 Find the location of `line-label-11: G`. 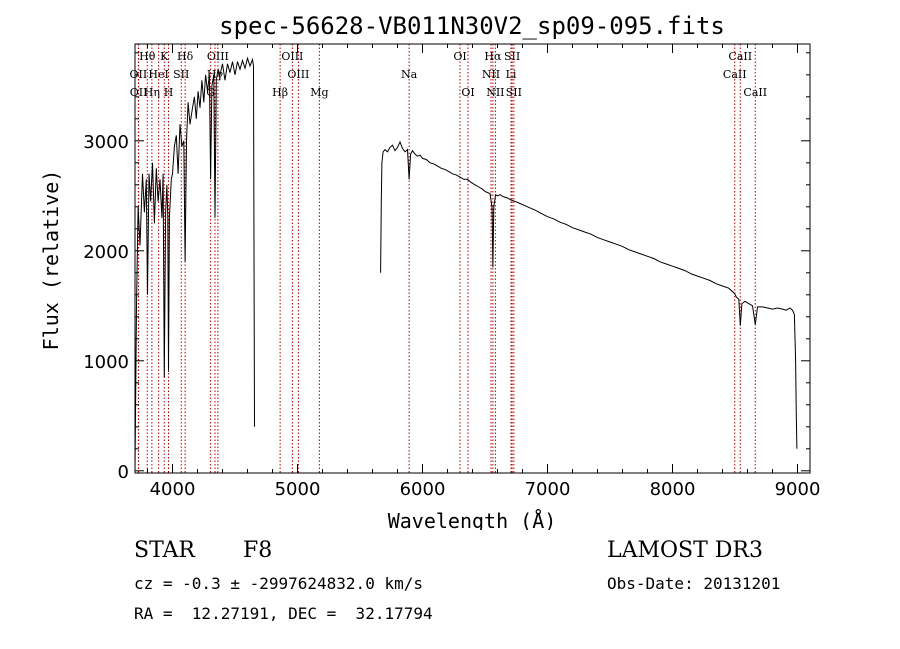

line-label-11: G is located at coordinates (210, 92).